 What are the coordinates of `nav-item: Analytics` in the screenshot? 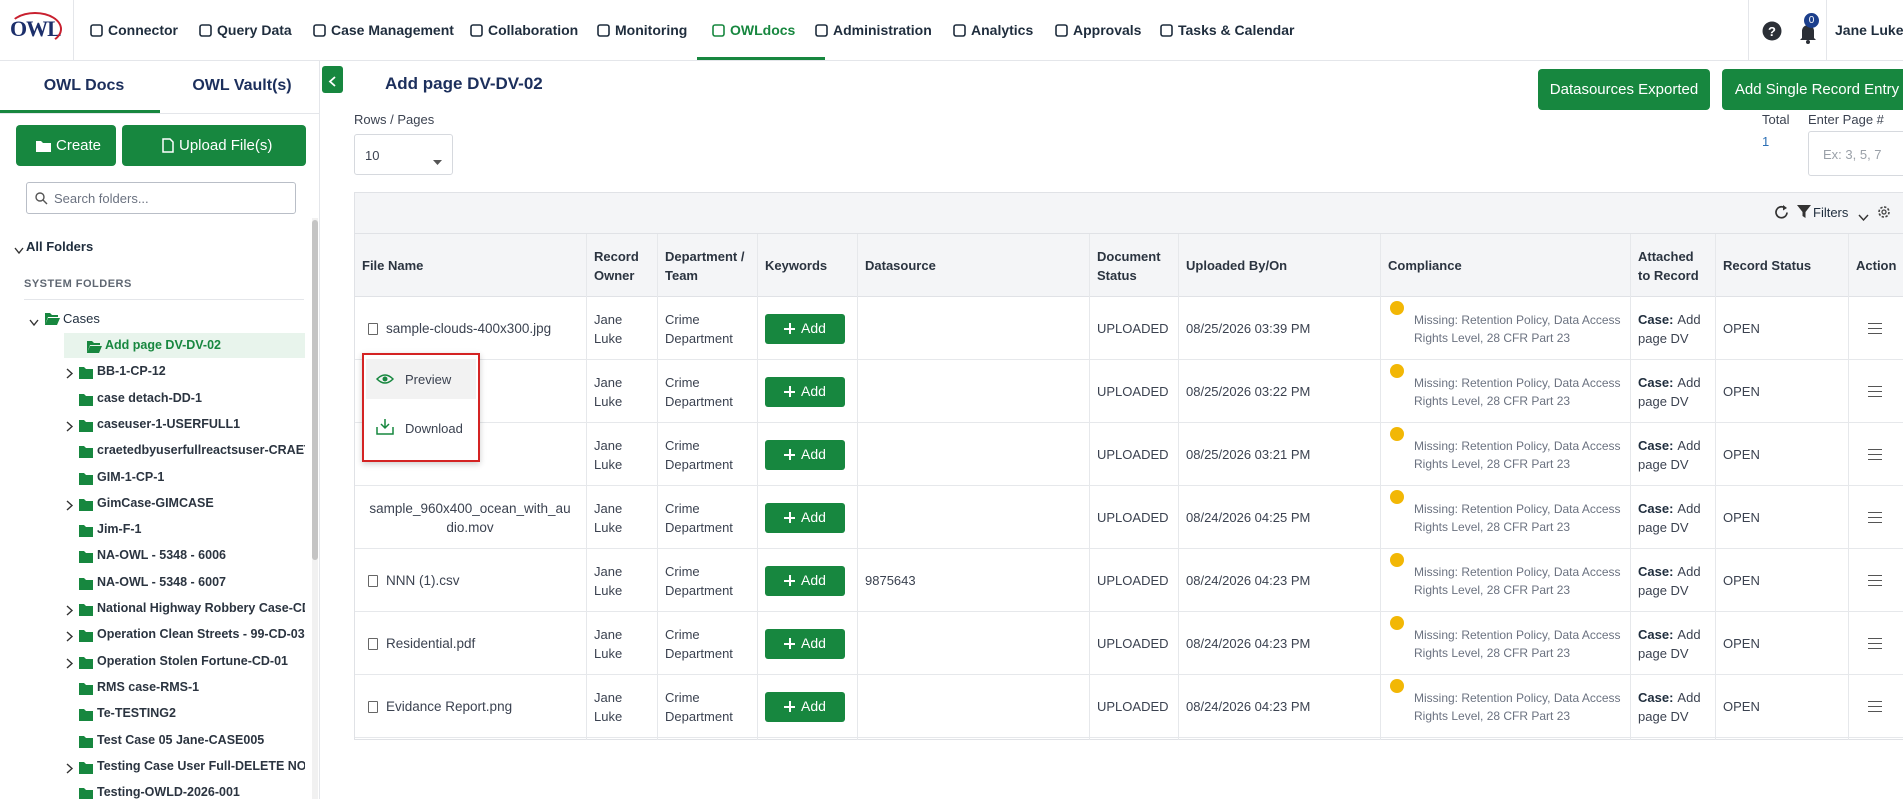 It's located at (1002, 30).